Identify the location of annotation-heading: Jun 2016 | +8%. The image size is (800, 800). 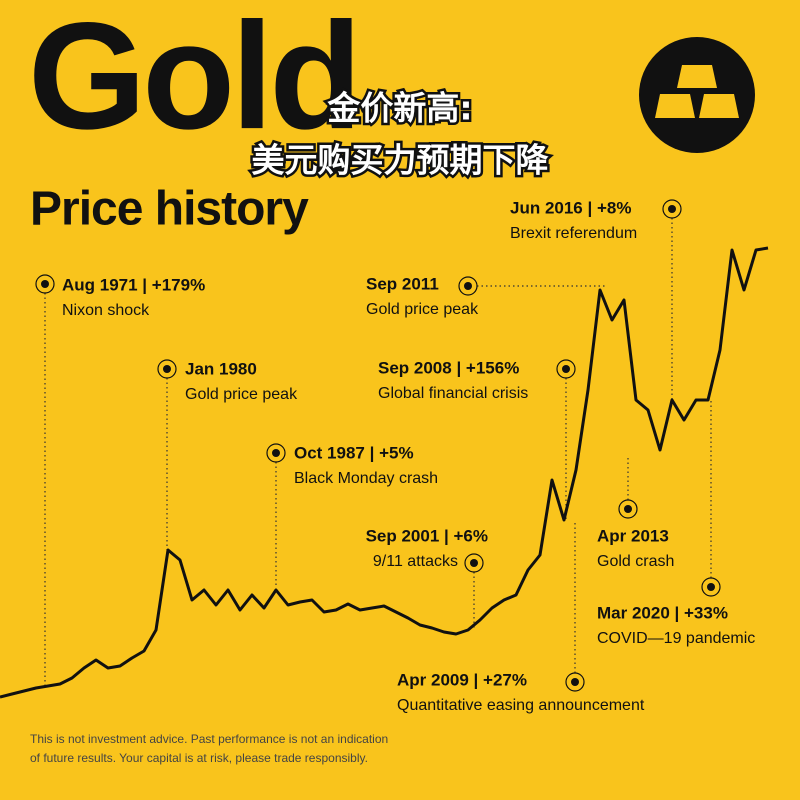
(570, 207).